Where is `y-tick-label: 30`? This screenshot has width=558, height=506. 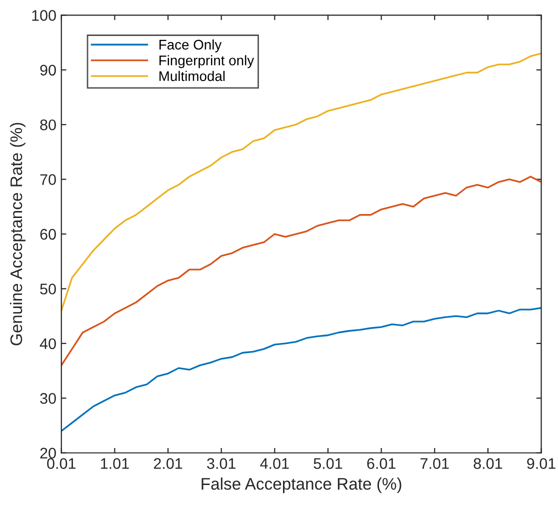
y-tick-label: 30 is located at coordinates (48, 398).